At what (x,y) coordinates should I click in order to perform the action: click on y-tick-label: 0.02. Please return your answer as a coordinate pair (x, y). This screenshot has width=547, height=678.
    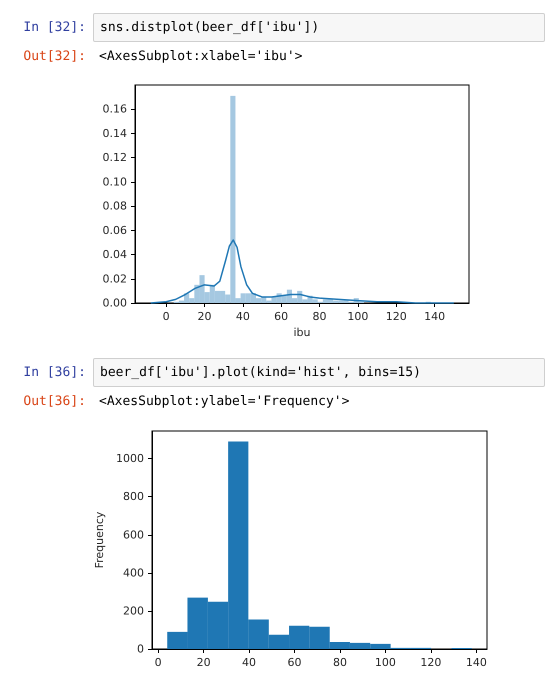
    Looking at the image, I should click on (114, 279).